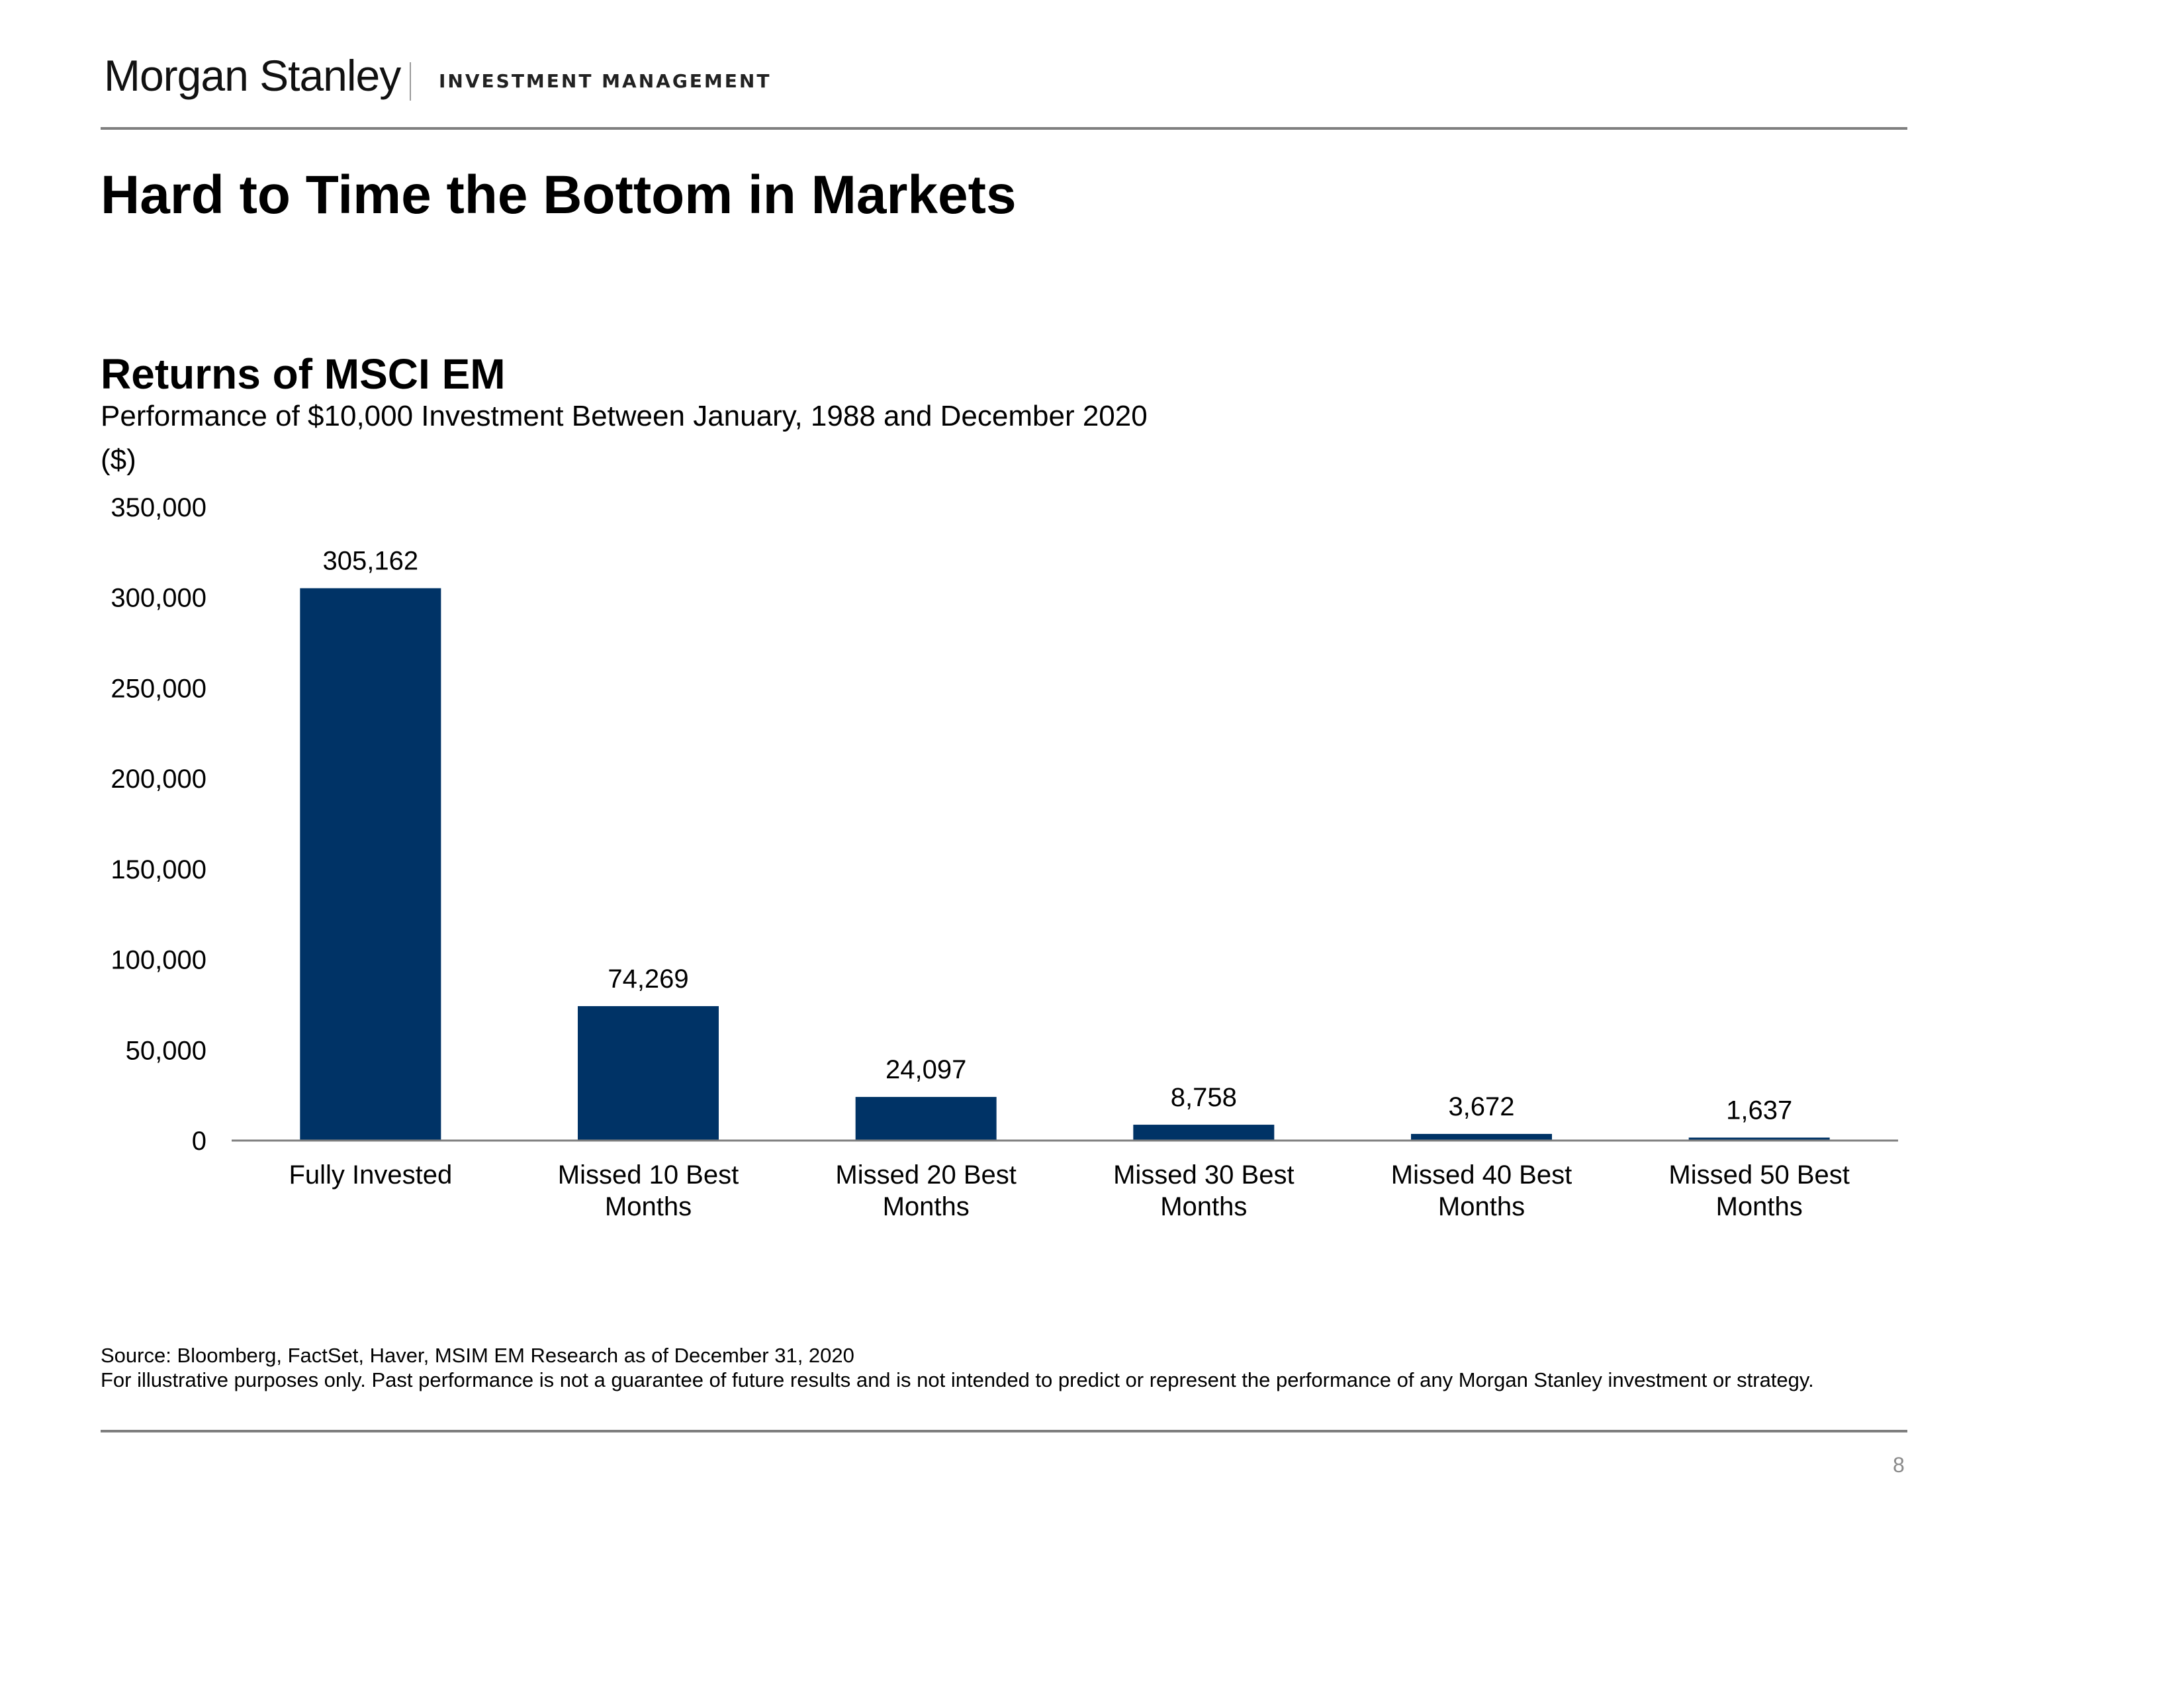  What do you see at coordinates (119, 460) in the screenshot?
I see `y-axis-unit-label: ($)` at bounding box center [119, 460].